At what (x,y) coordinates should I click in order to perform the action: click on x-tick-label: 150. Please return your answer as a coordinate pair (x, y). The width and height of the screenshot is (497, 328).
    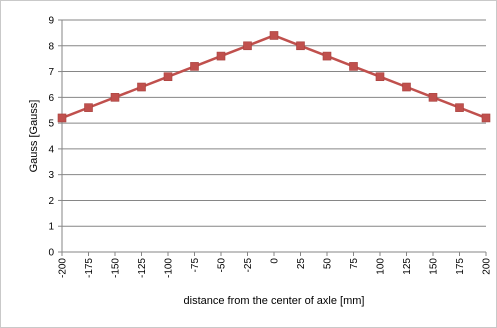
    Looking at the image, I should click on (434, 266).